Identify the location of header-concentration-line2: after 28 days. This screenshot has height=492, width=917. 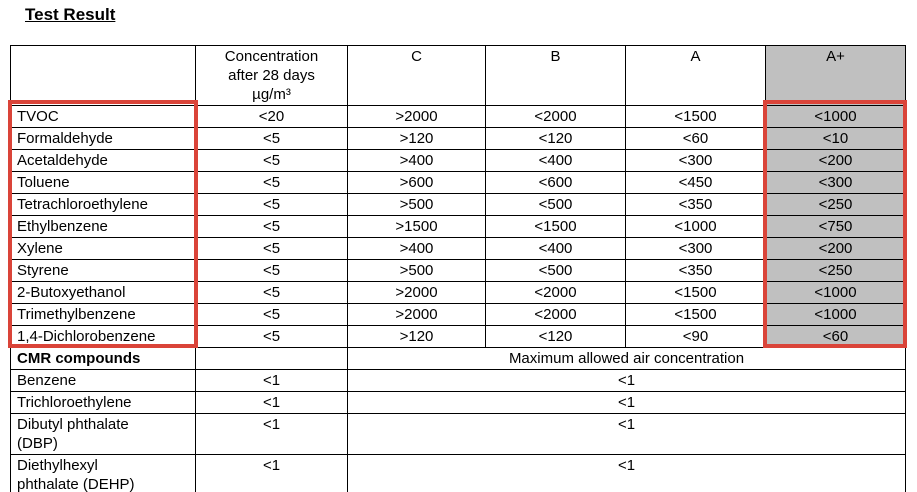
(271, 75).